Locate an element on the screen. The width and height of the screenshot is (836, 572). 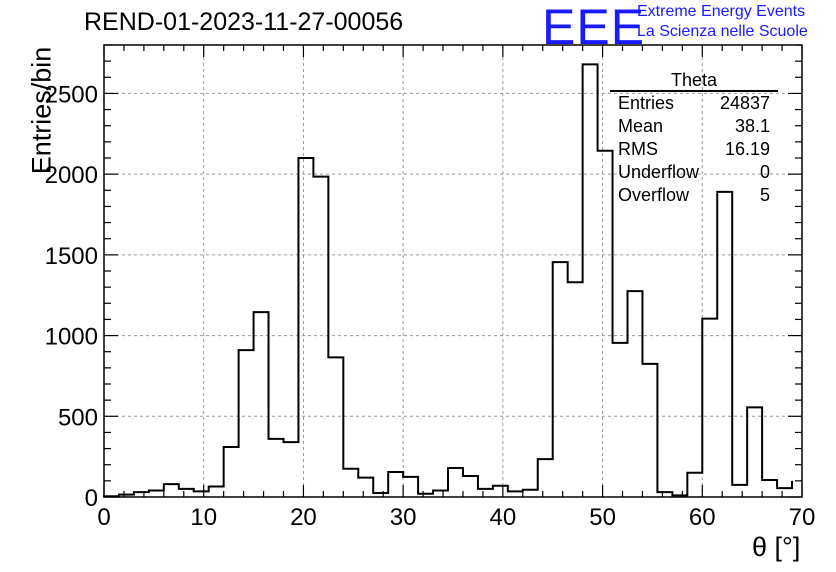
stats-value: 5 is located at coordinates (764, 195).